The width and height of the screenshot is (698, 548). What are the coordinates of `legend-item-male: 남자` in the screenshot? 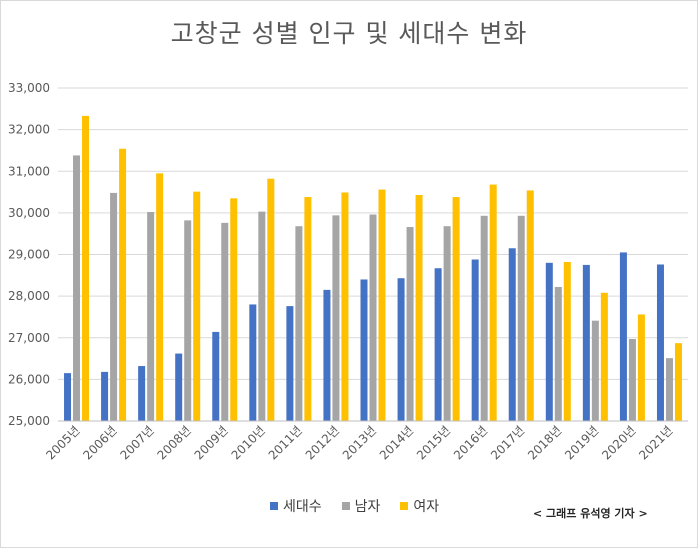 It's located at (361, 506).